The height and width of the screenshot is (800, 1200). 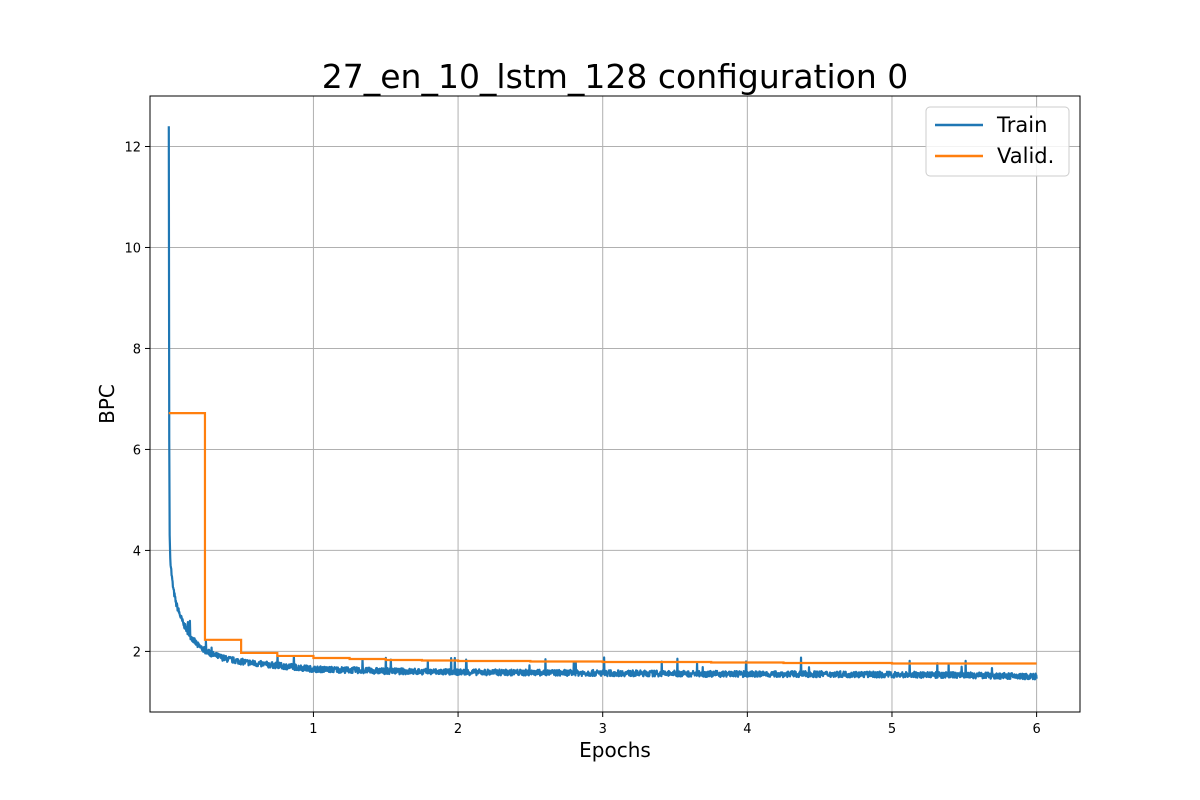 What do you see at coordinates (997, 141) in the screenshot?
I see `legend: Train Valid.` at bounding box center [997, 141].